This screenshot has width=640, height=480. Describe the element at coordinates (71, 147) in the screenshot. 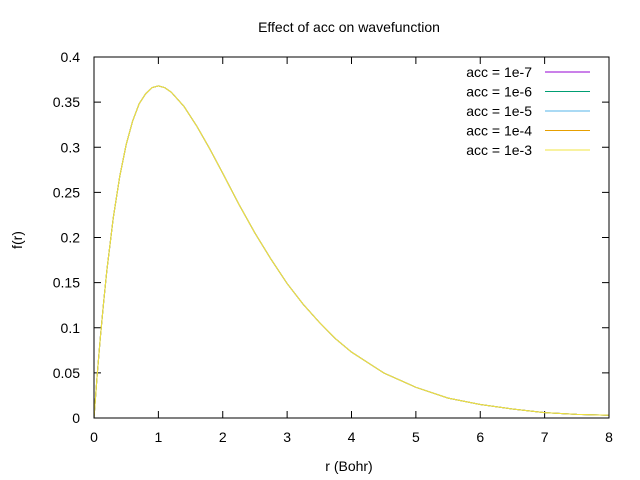

I see `y-tick-label: 0.3` at that location.